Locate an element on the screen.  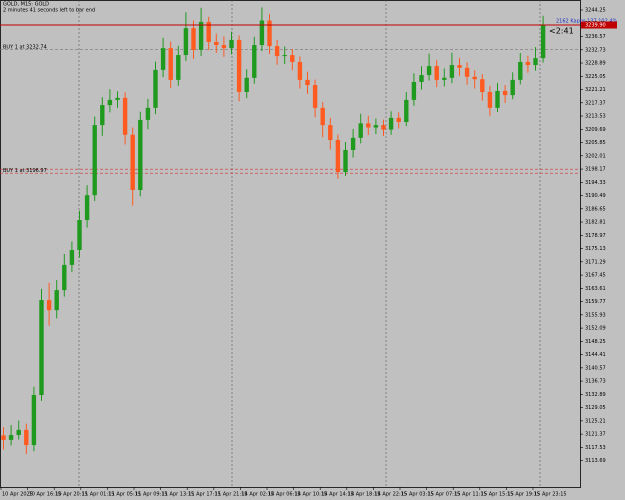
x-tick-label: 14 Apr 22:15 is located at coordinates (390, 495).